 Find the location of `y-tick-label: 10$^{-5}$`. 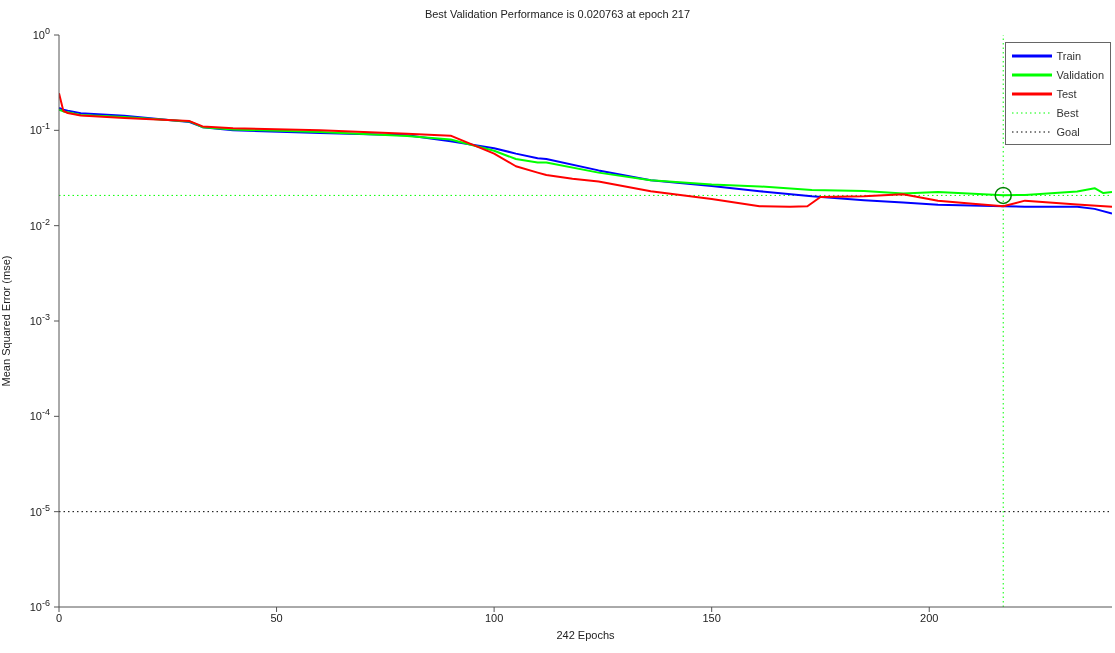

y-tick-label: 10$^{-5}$ is located at coordinates (39, 510).